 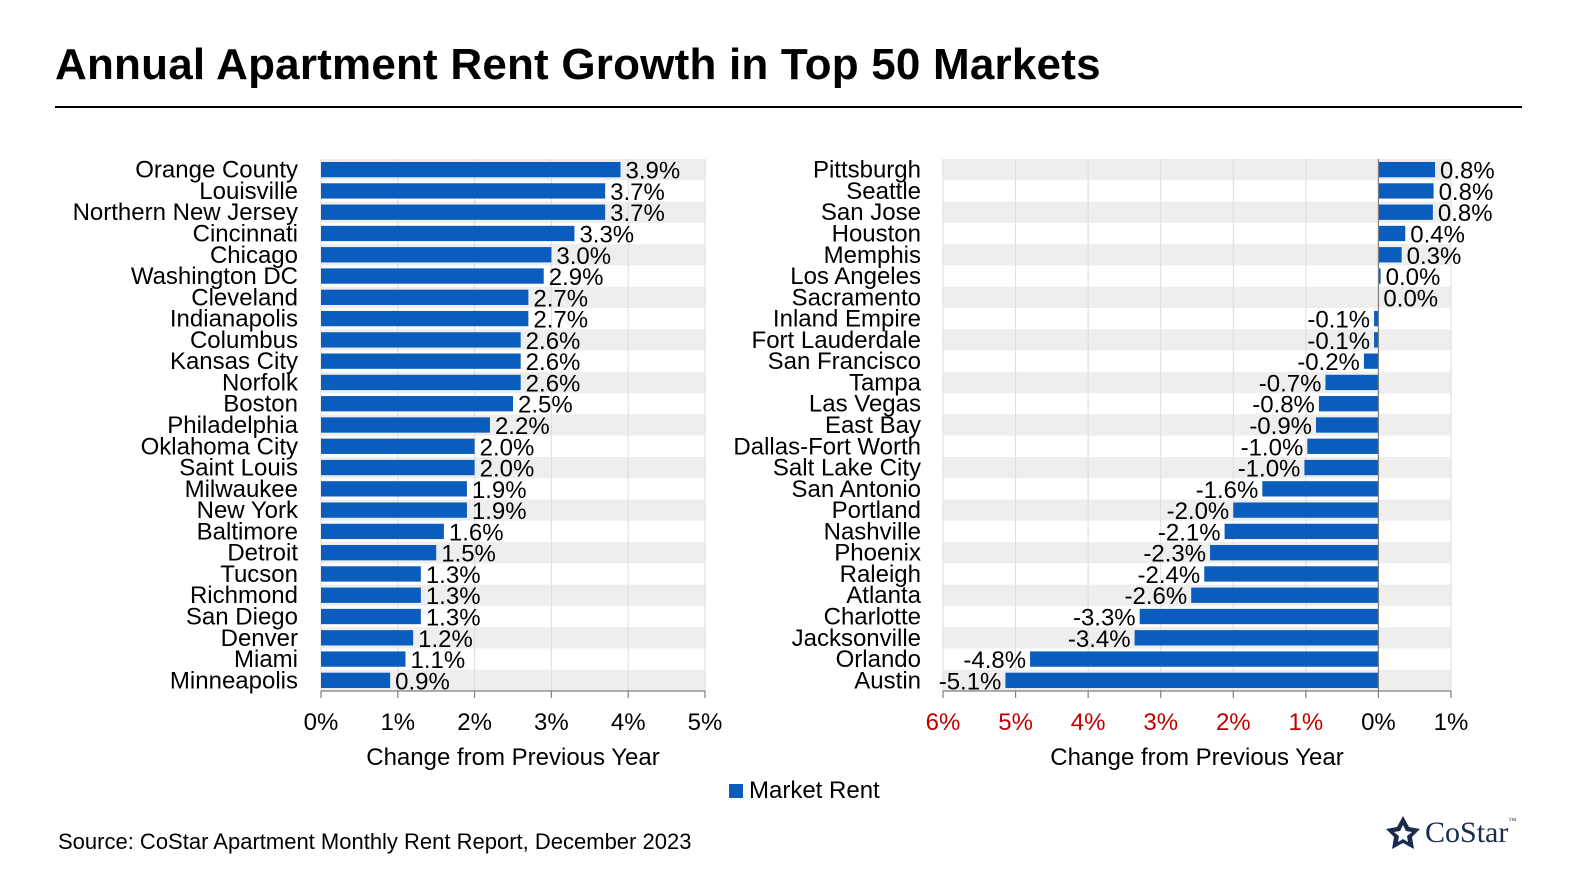 I want to click on category-label: Minneapolis, so click(x=234, y=680).